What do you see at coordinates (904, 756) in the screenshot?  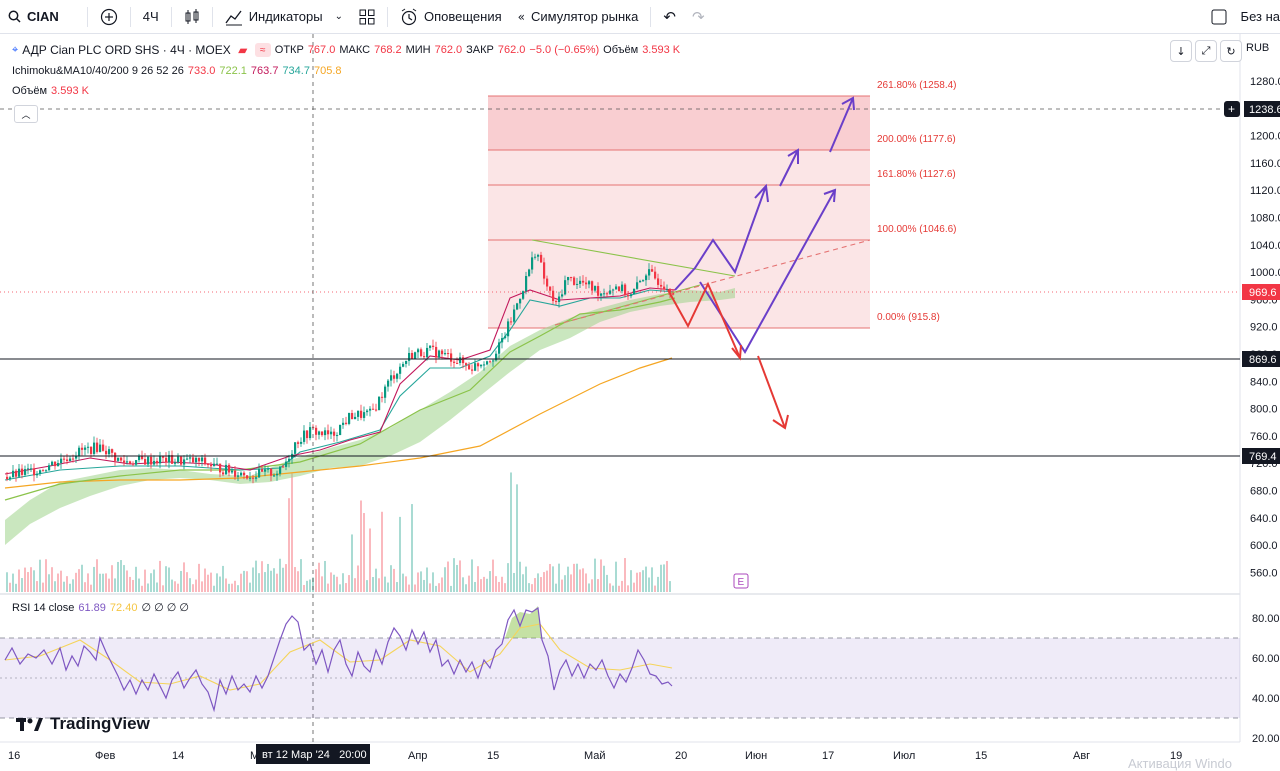 I see `time-tick-label: Июл` at bounding box center [904, 756].